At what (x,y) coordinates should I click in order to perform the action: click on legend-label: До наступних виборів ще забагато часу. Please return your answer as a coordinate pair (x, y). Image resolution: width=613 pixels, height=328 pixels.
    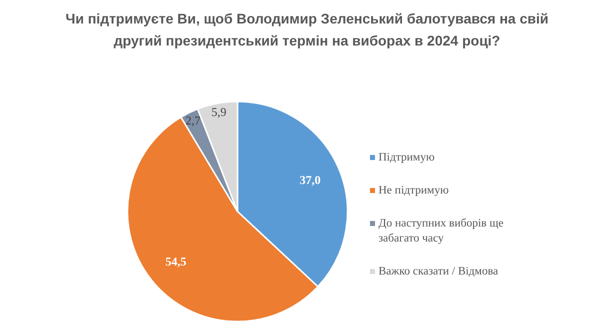
    Looking at the image, I should click on (441, 231).